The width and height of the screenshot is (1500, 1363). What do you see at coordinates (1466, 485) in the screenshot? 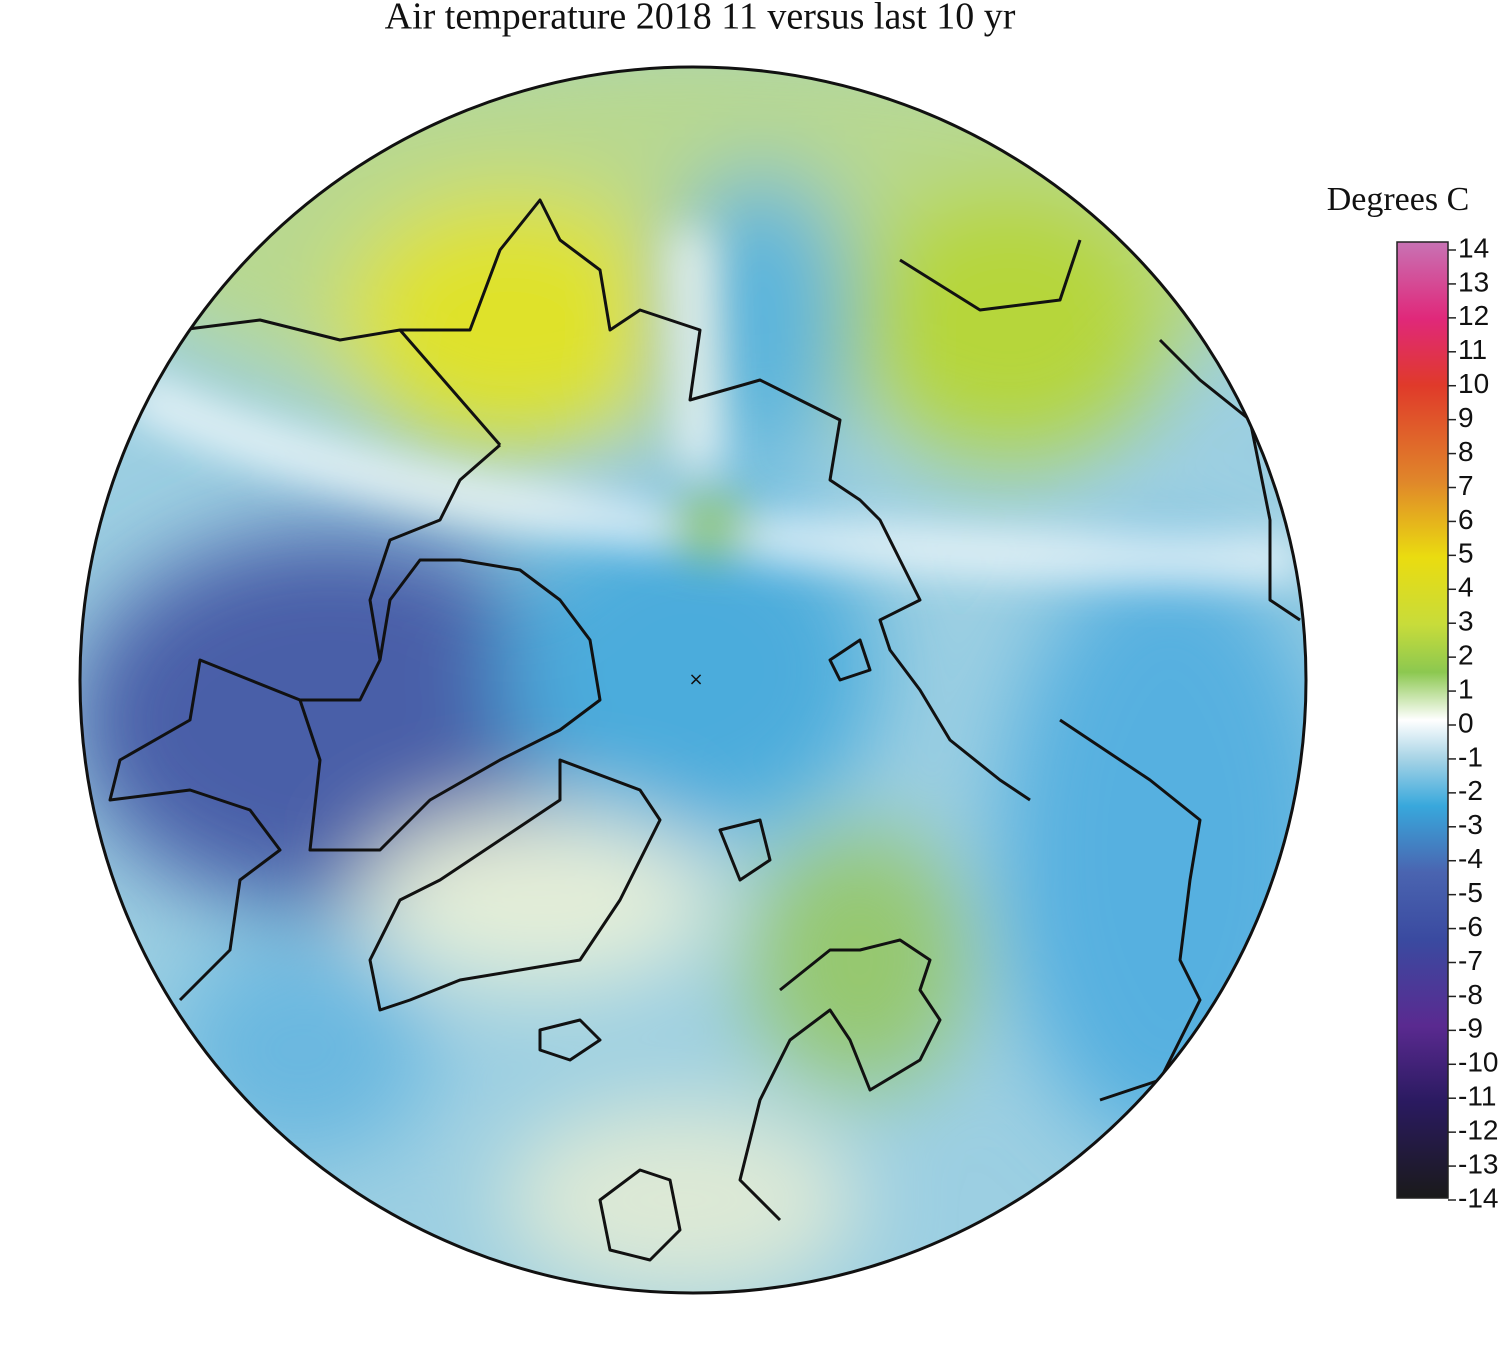
I see `colorbar-tick-label: 7` at bounding box center [1466, 485].